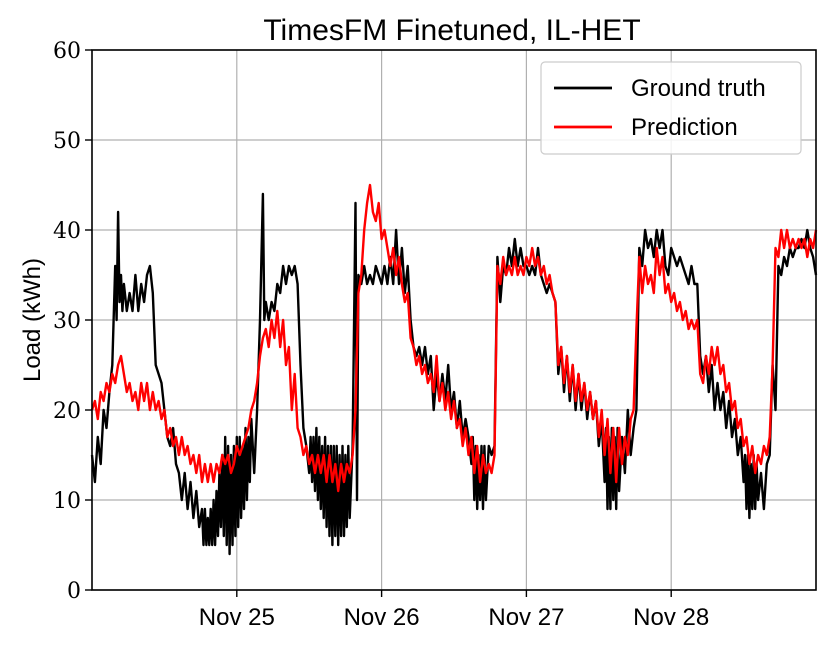 This screenshot has height=646, width=831. What do you see at coordinates (74, 591) in the screenshot?
I see `y-tick-label: 0` at bounding box center [74, 591].